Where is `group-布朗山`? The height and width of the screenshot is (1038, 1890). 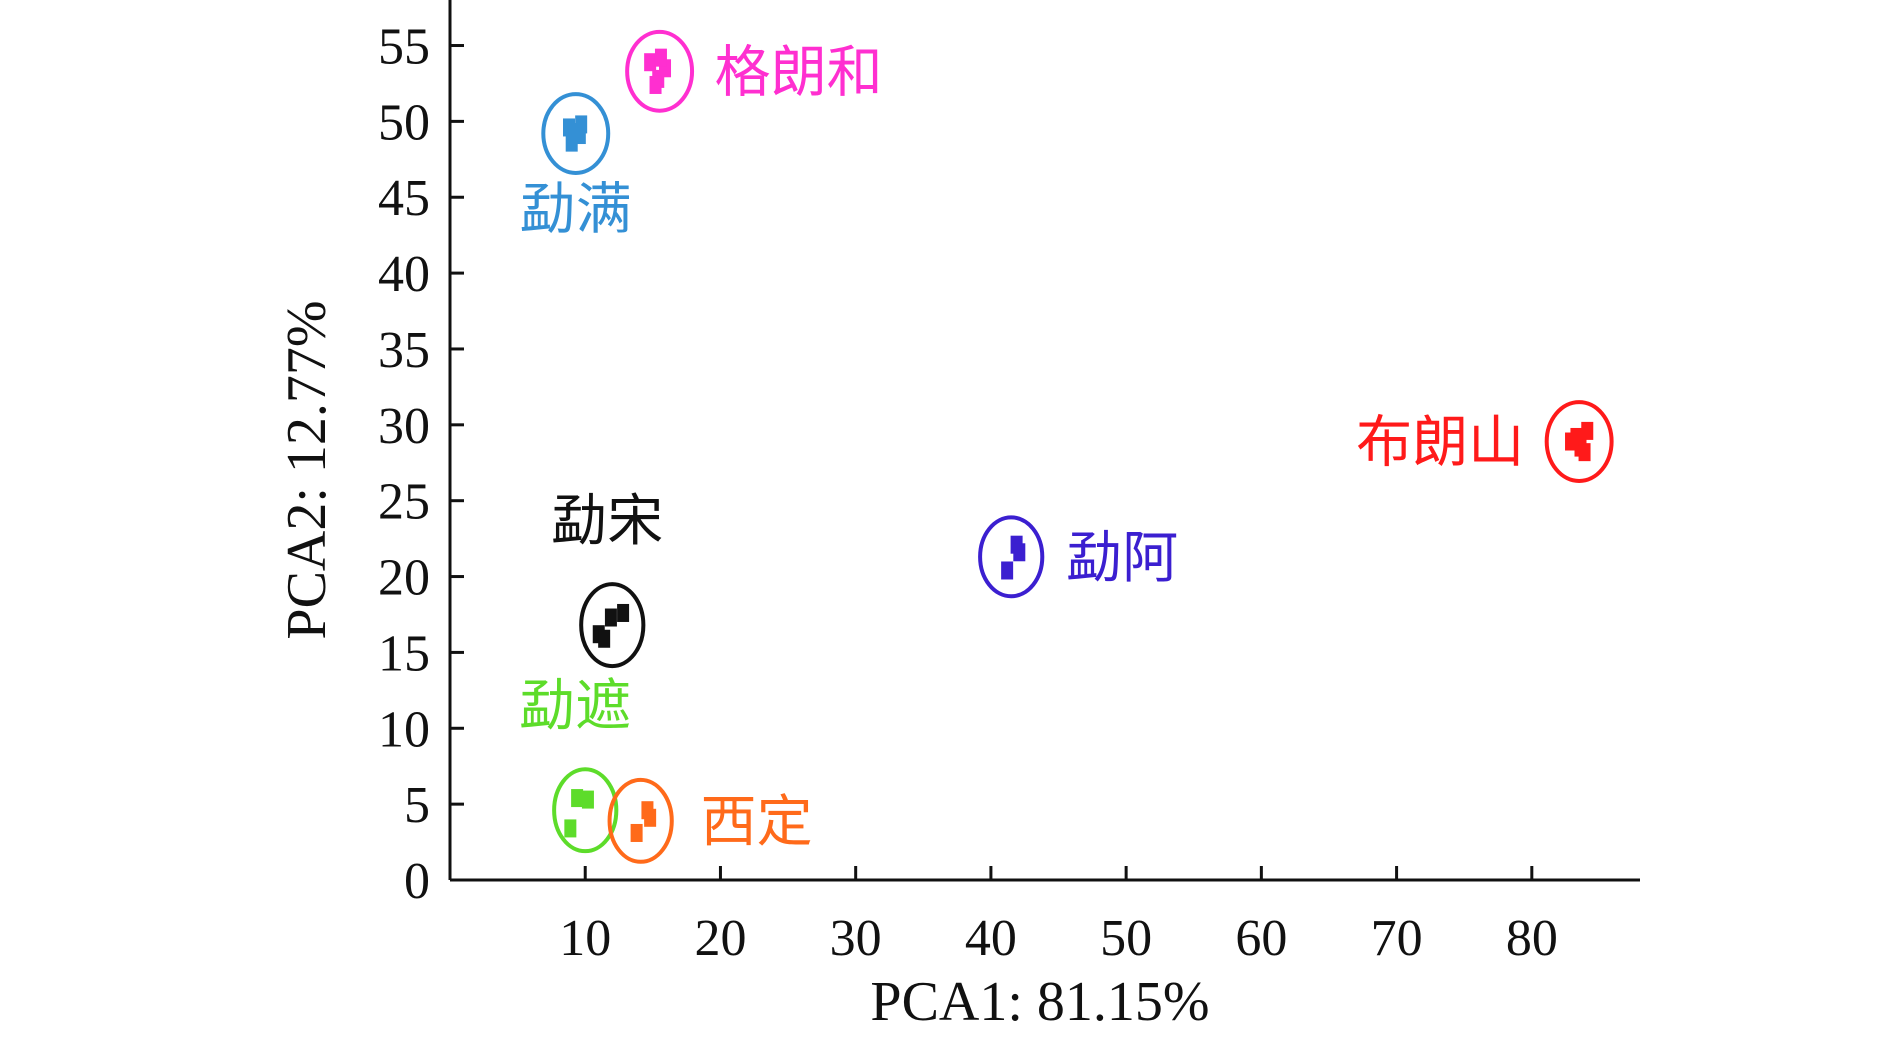
group-布朗山 is located at coordinates (1579, 441).